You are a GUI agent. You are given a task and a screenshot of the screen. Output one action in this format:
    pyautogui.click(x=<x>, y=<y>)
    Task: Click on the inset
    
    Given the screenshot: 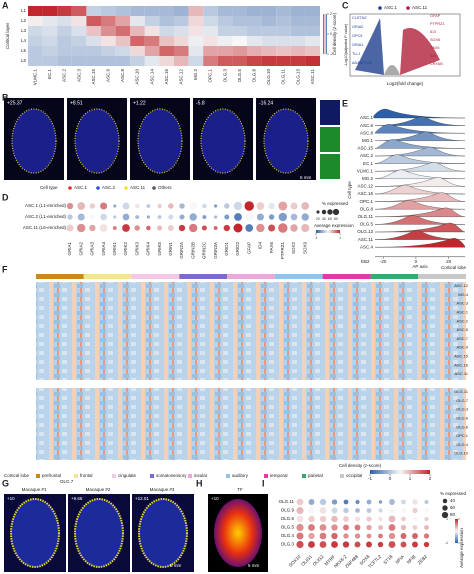 What is the action you would take?
    pyautogui.click(x=330, y=112)
    